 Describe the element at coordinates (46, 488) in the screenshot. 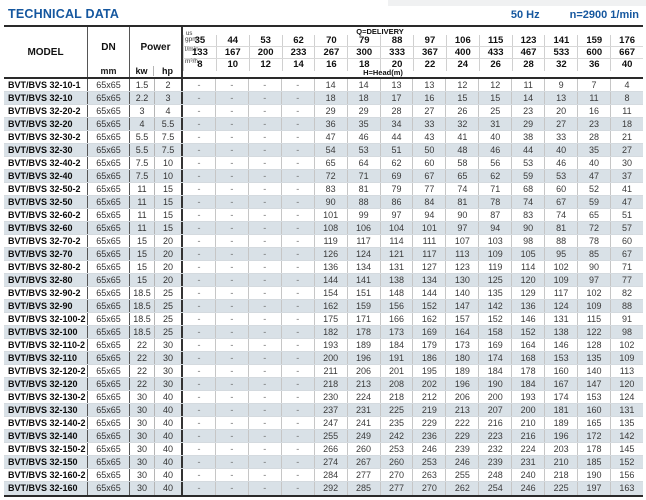

I see `model-cell: BVT/BVS 32-160` at that location.